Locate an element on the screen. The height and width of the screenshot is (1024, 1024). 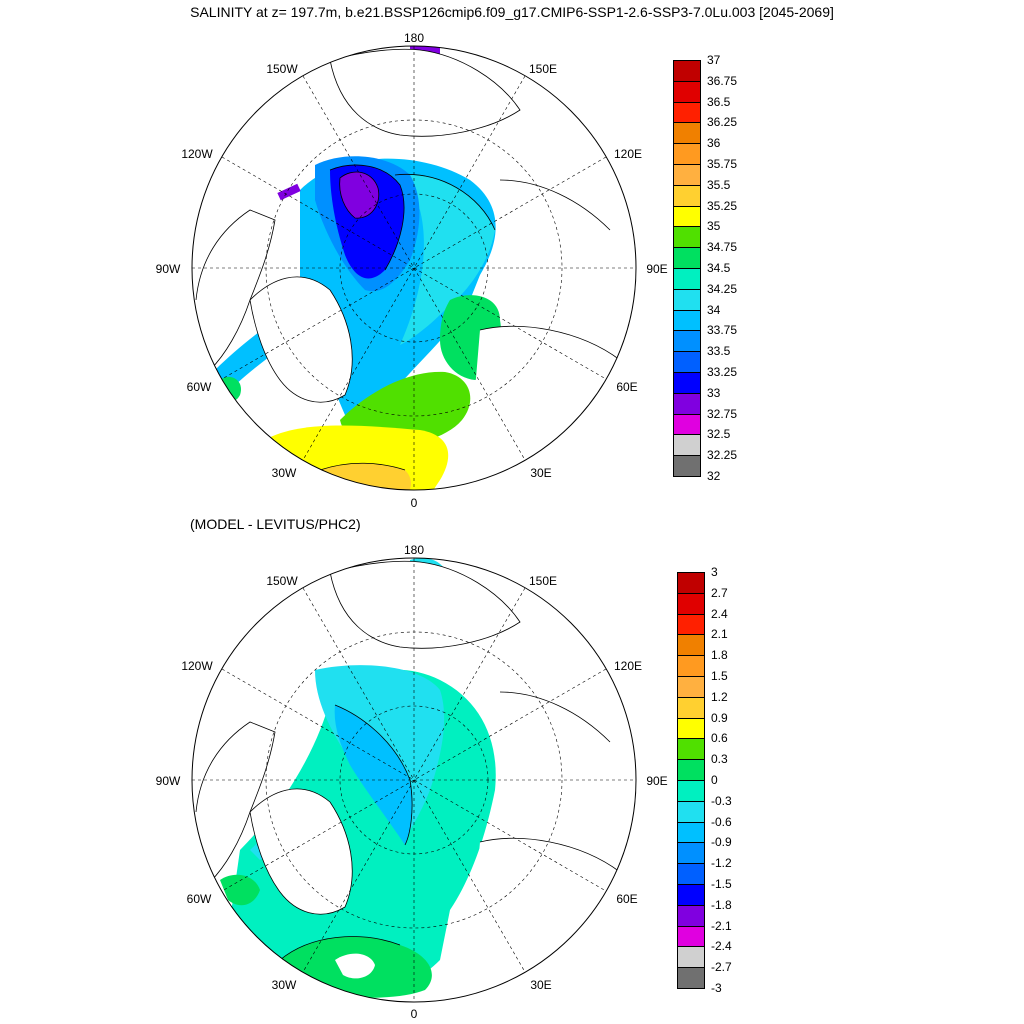
top-lon-150E: 150E is located at coordinates (543, 69).